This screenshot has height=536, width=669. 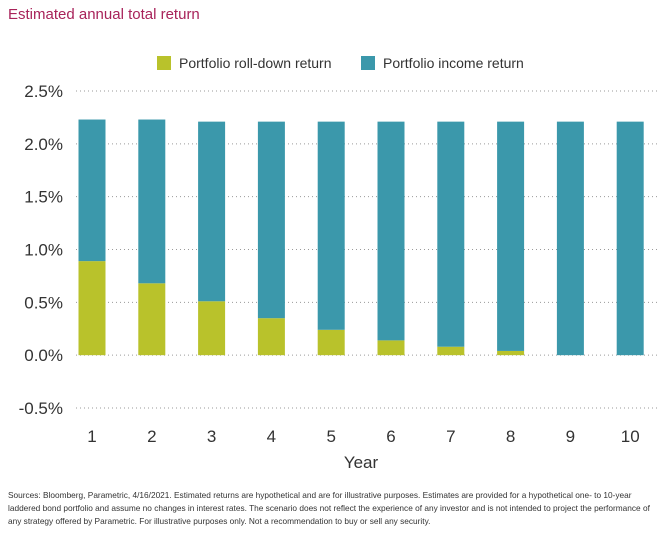 I want to click on y-tick-label: -0.5%, so click(x=41, y=408).